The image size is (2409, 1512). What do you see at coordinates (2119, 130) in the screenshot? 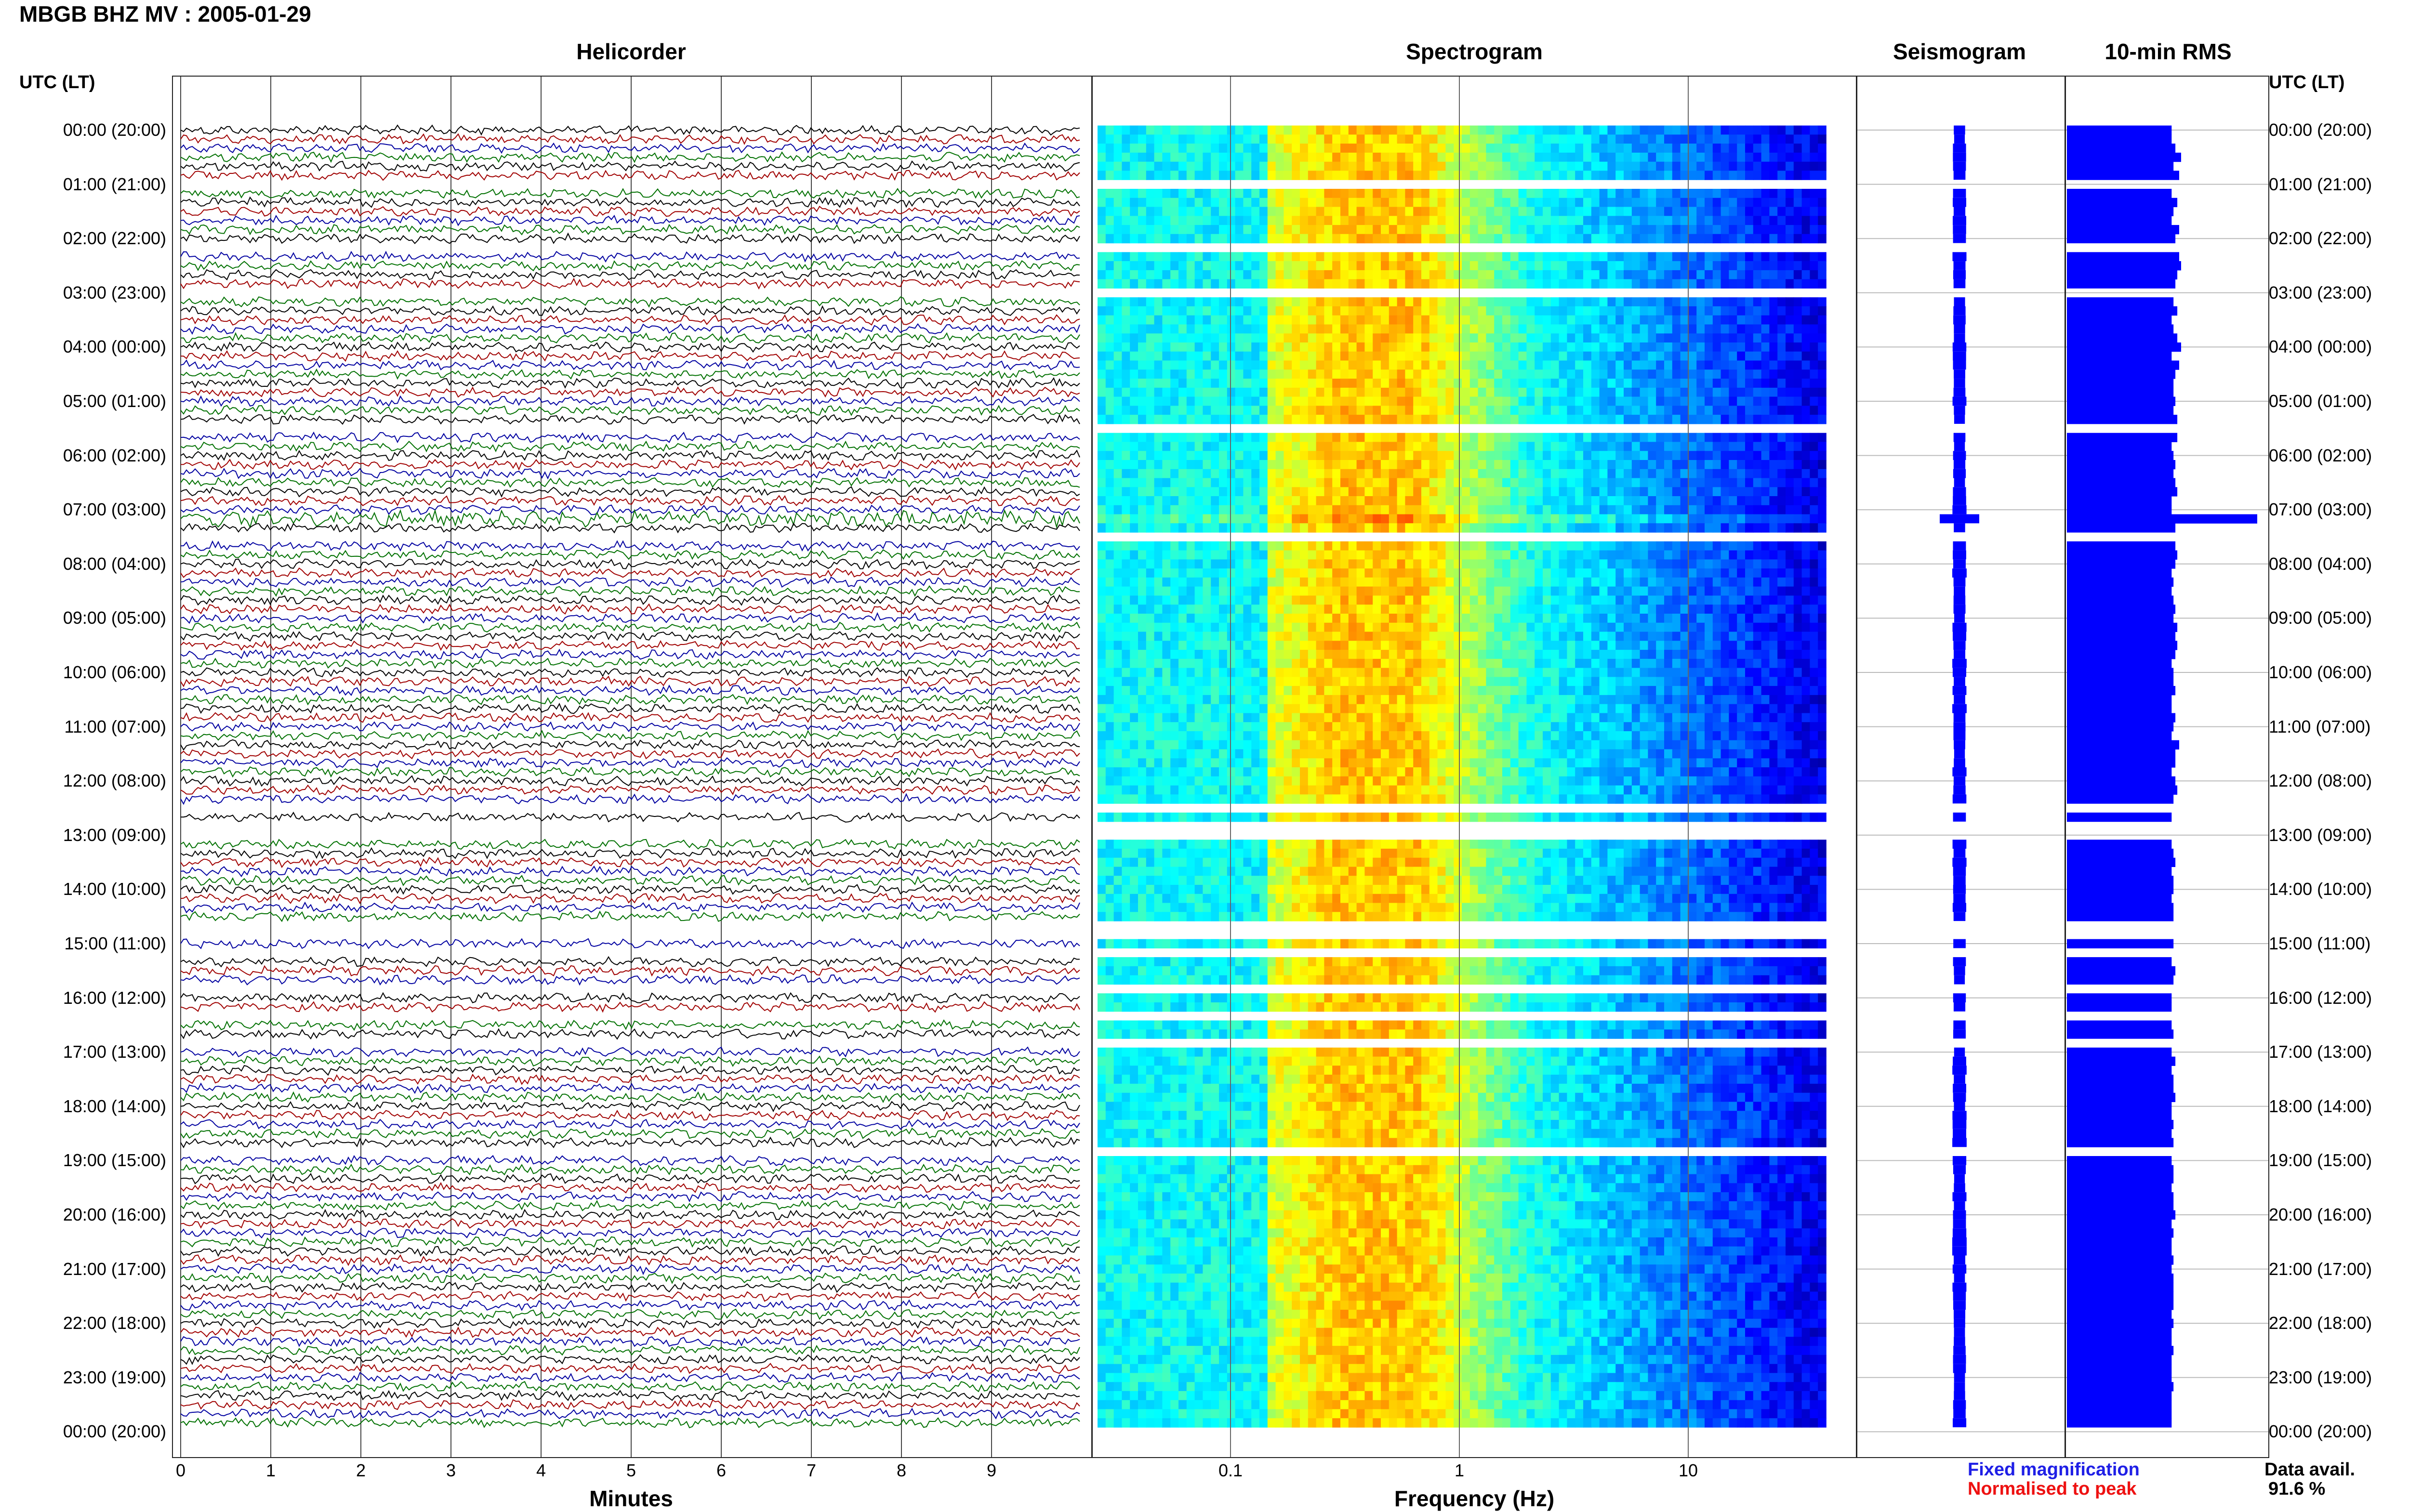
I see `rms-bar` at bounding box center [2119, 130].